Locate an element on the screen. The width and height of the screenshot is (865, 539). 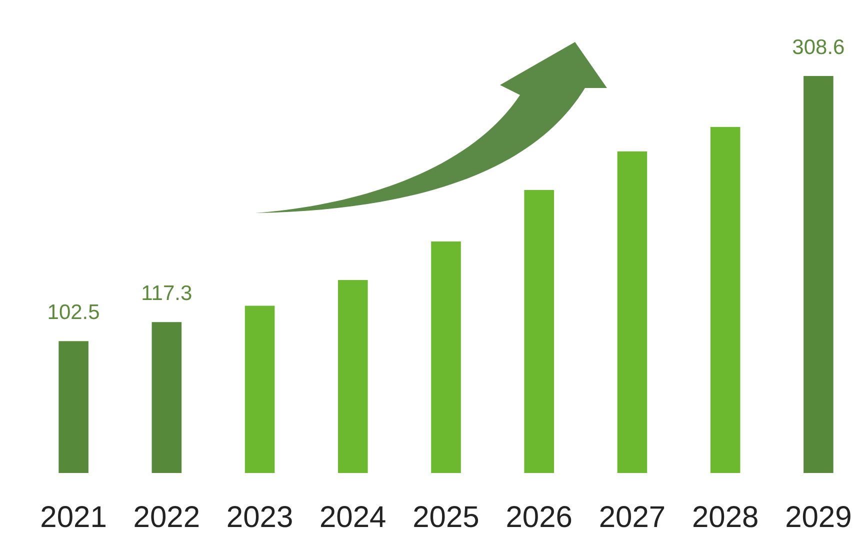
x-tick-label: 2021 is located at coordinates (73, 517).